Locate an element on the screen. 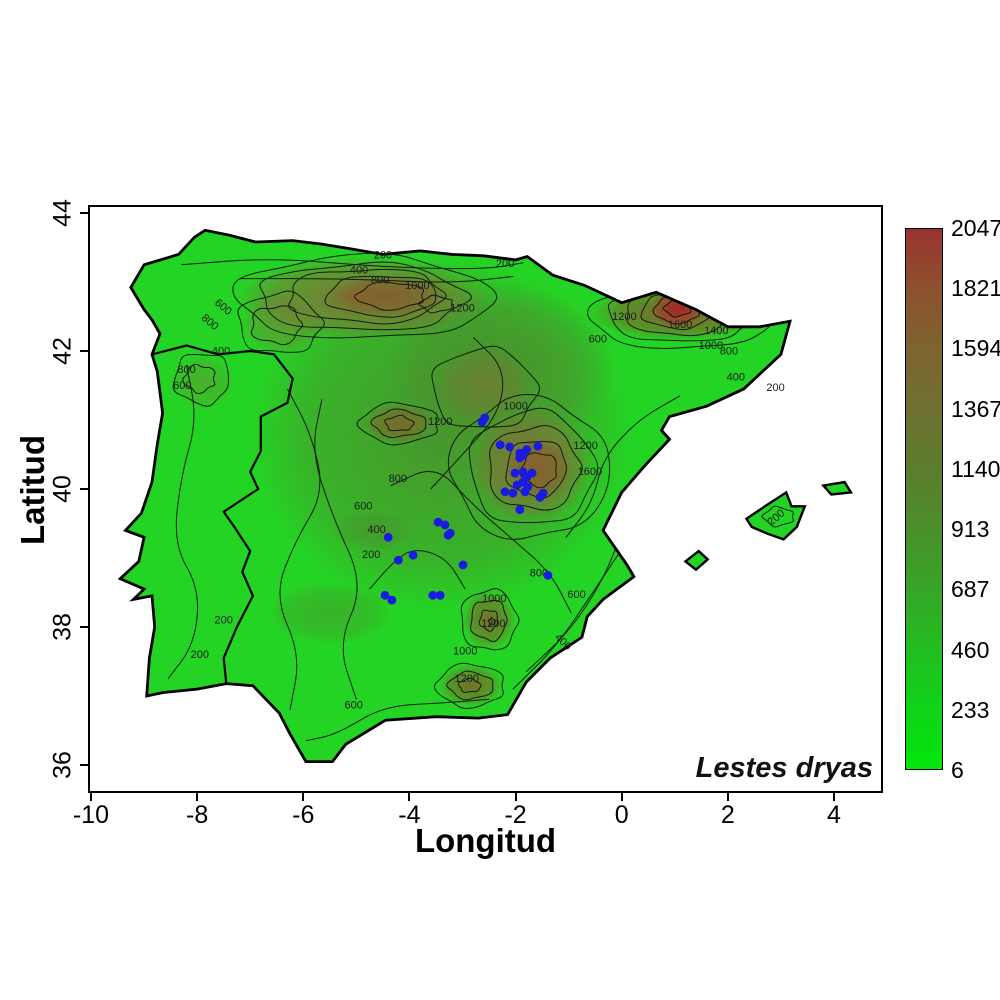  legend-value-label: 1140 is located at coordinates (975, 468).